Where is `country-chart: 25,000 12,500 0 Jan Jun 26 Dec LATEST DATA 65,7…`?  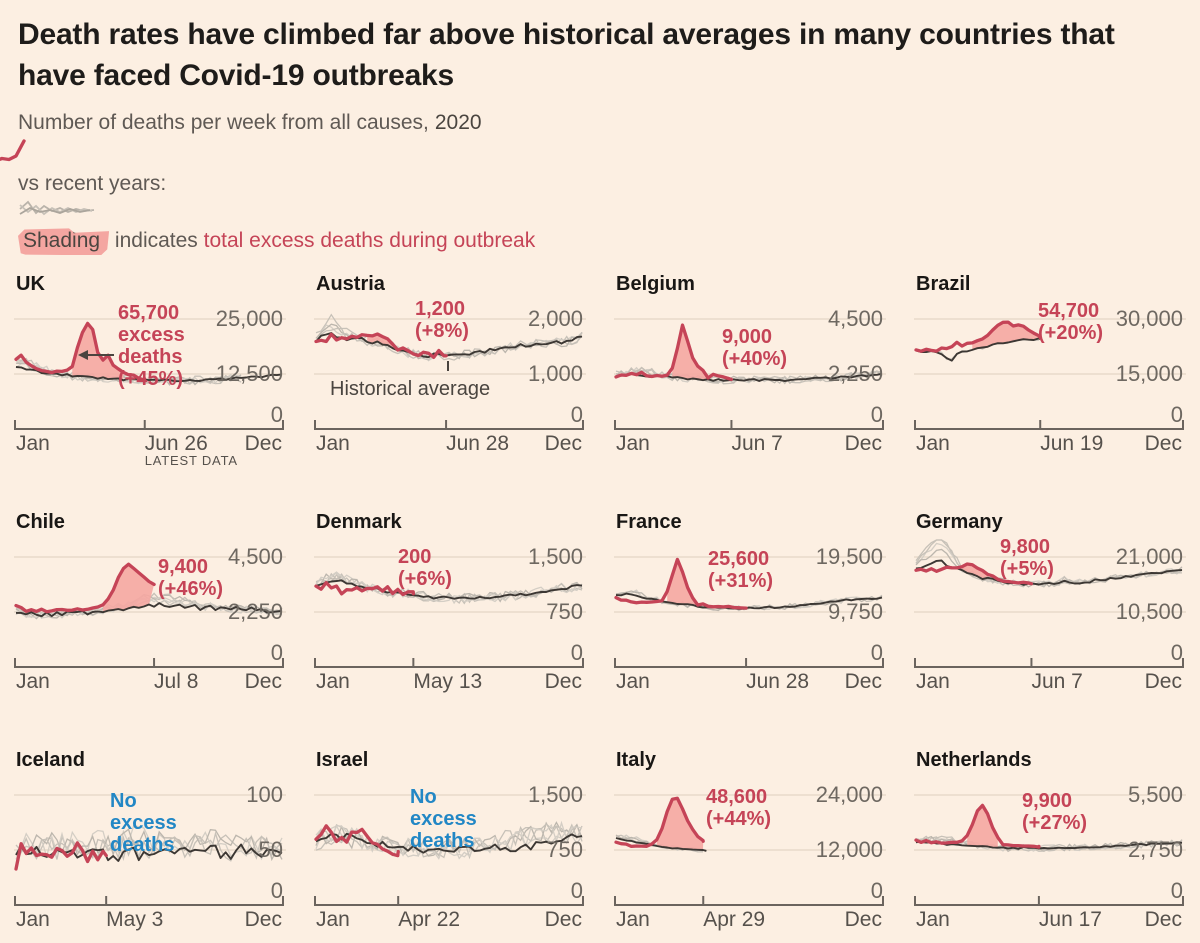 country-chart: 25,000 12,500 0 Jan Jun 26 Dec LATEST DATA 65,7… is located at coordinates (150, 384).